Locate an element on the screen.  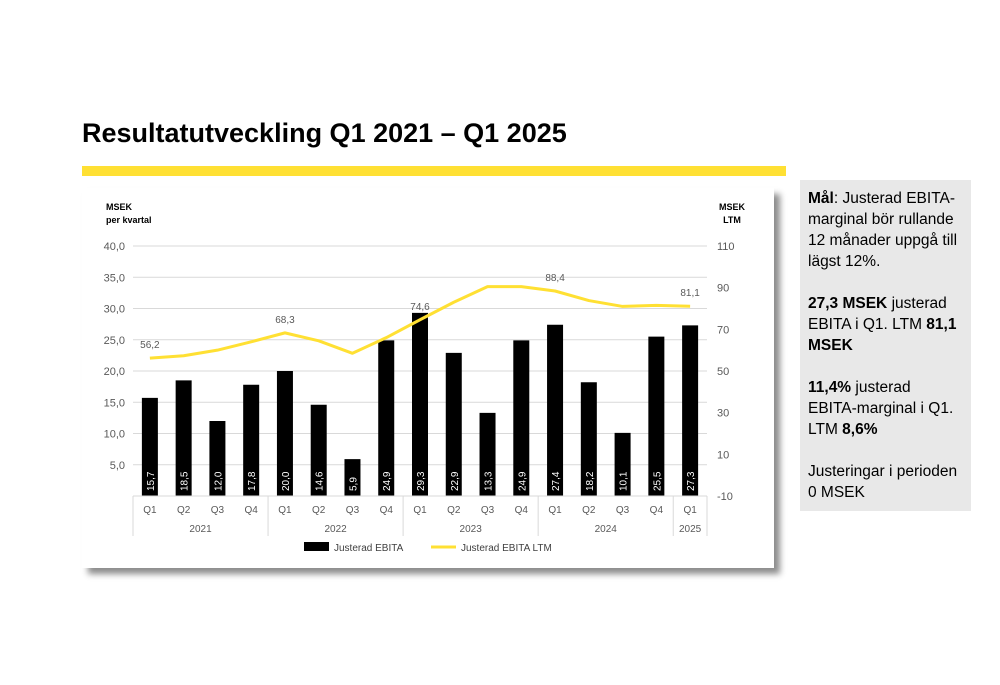
y-right-tick-label: 90 is located at coordinates (723, 289).